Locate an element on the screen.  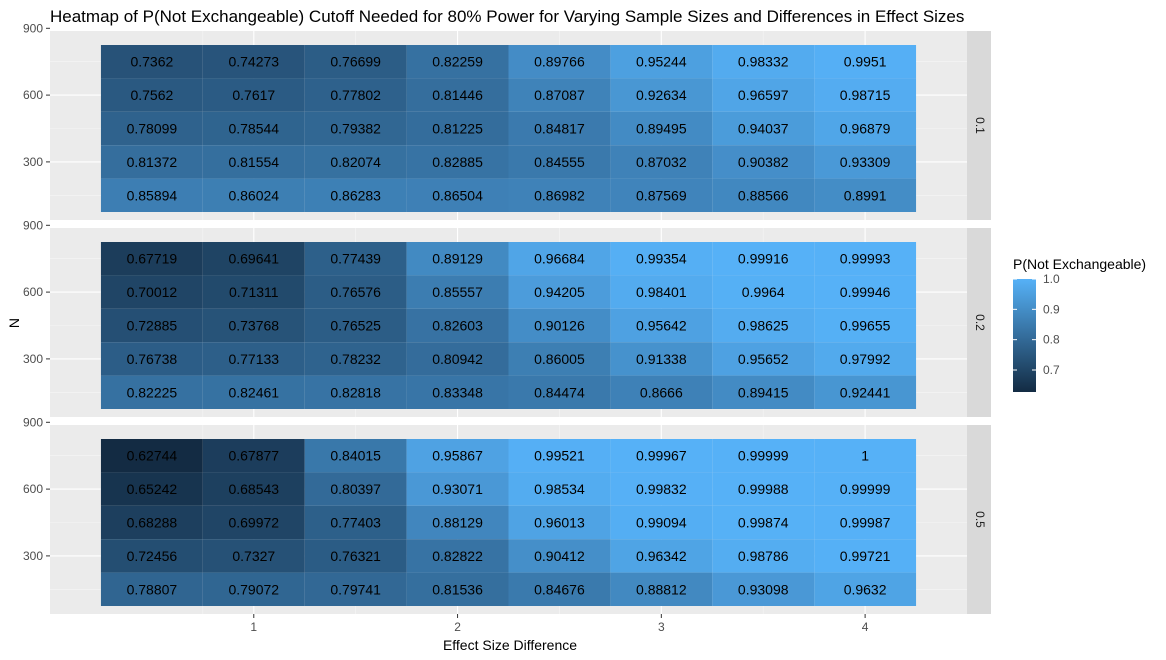
cell-value-label: 0.93309 is located at coordinates (865, 162).